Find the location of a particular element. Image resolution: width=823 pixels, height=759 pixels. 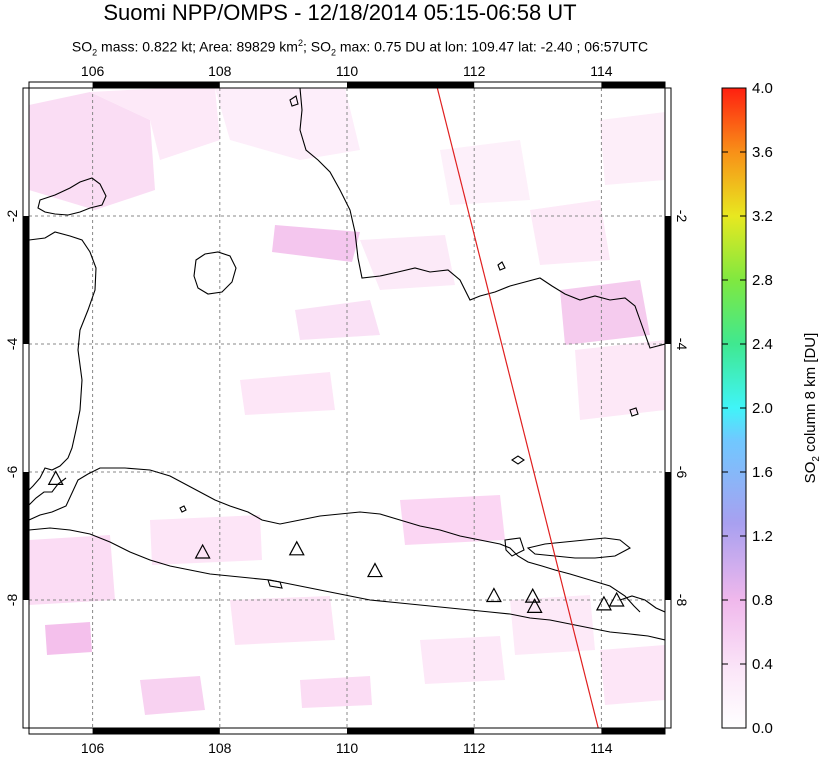

lon-tick-label-top: 106 is located at coordinates (93, 71).